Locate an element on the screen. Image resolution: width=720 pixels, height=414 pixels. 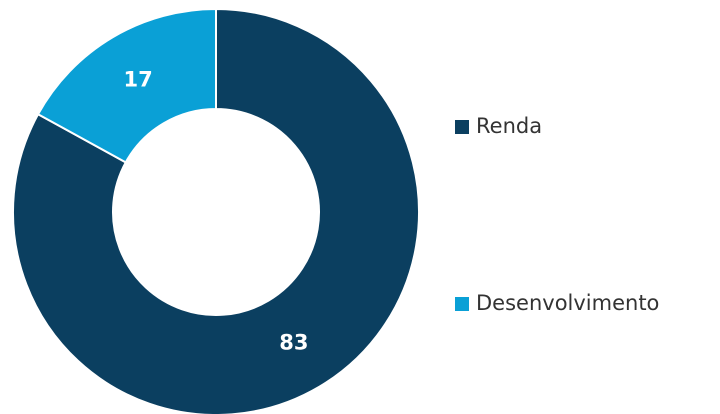
slice is located at coordinates (126, 85).